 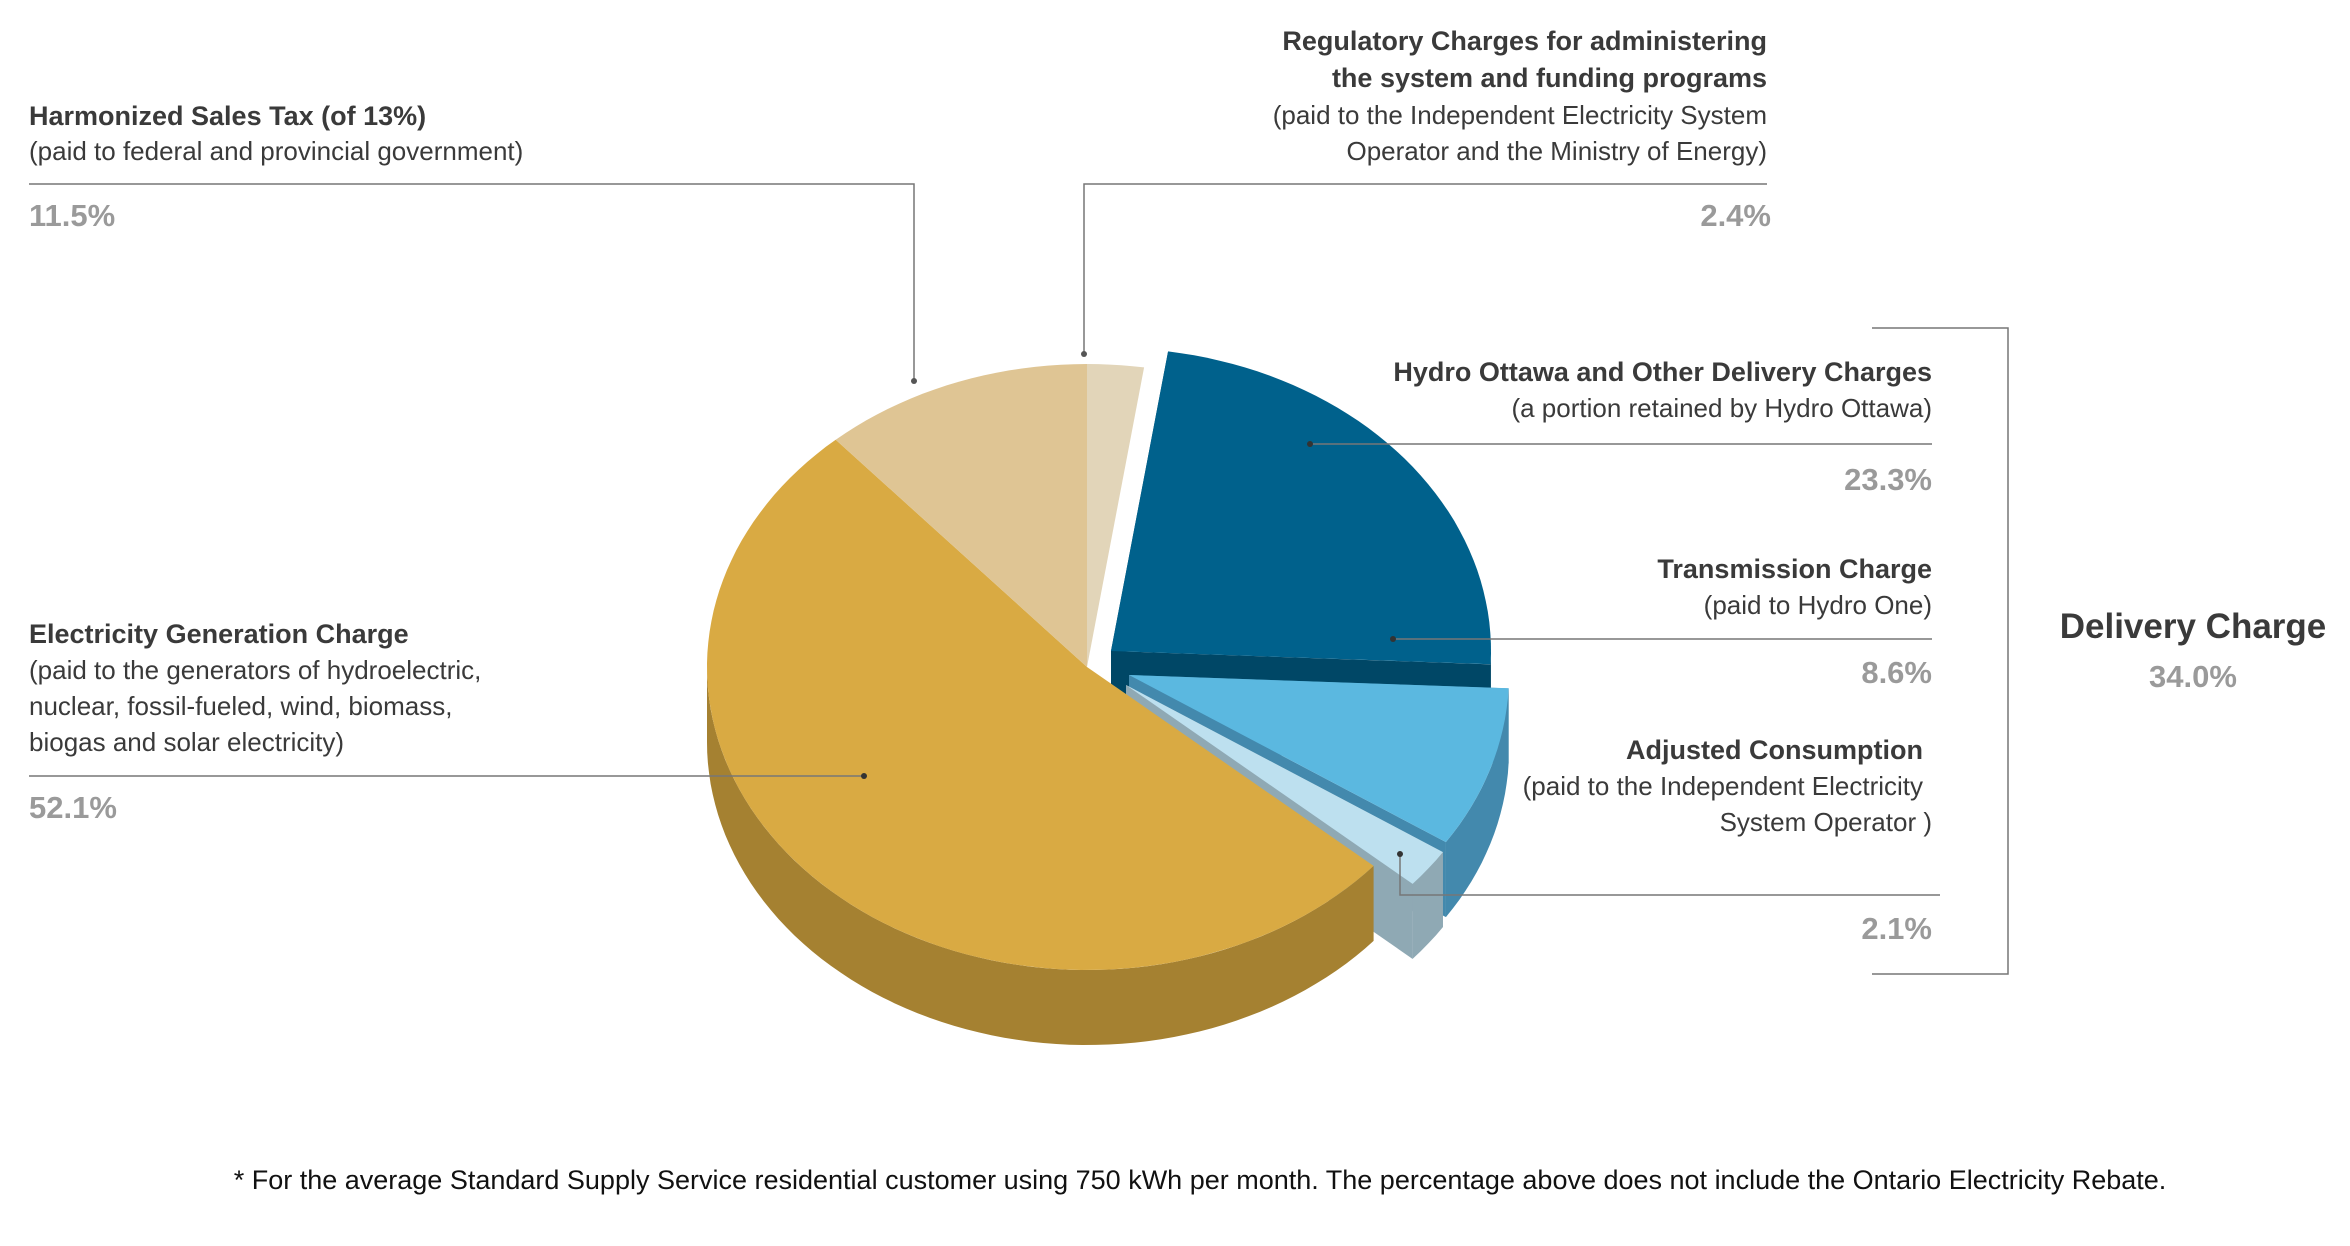 What do you see at coordinates (1774, 750) in the screenshot?
I see `slice-title: Adjusted Consumption` at bounding box center [1774, 750].